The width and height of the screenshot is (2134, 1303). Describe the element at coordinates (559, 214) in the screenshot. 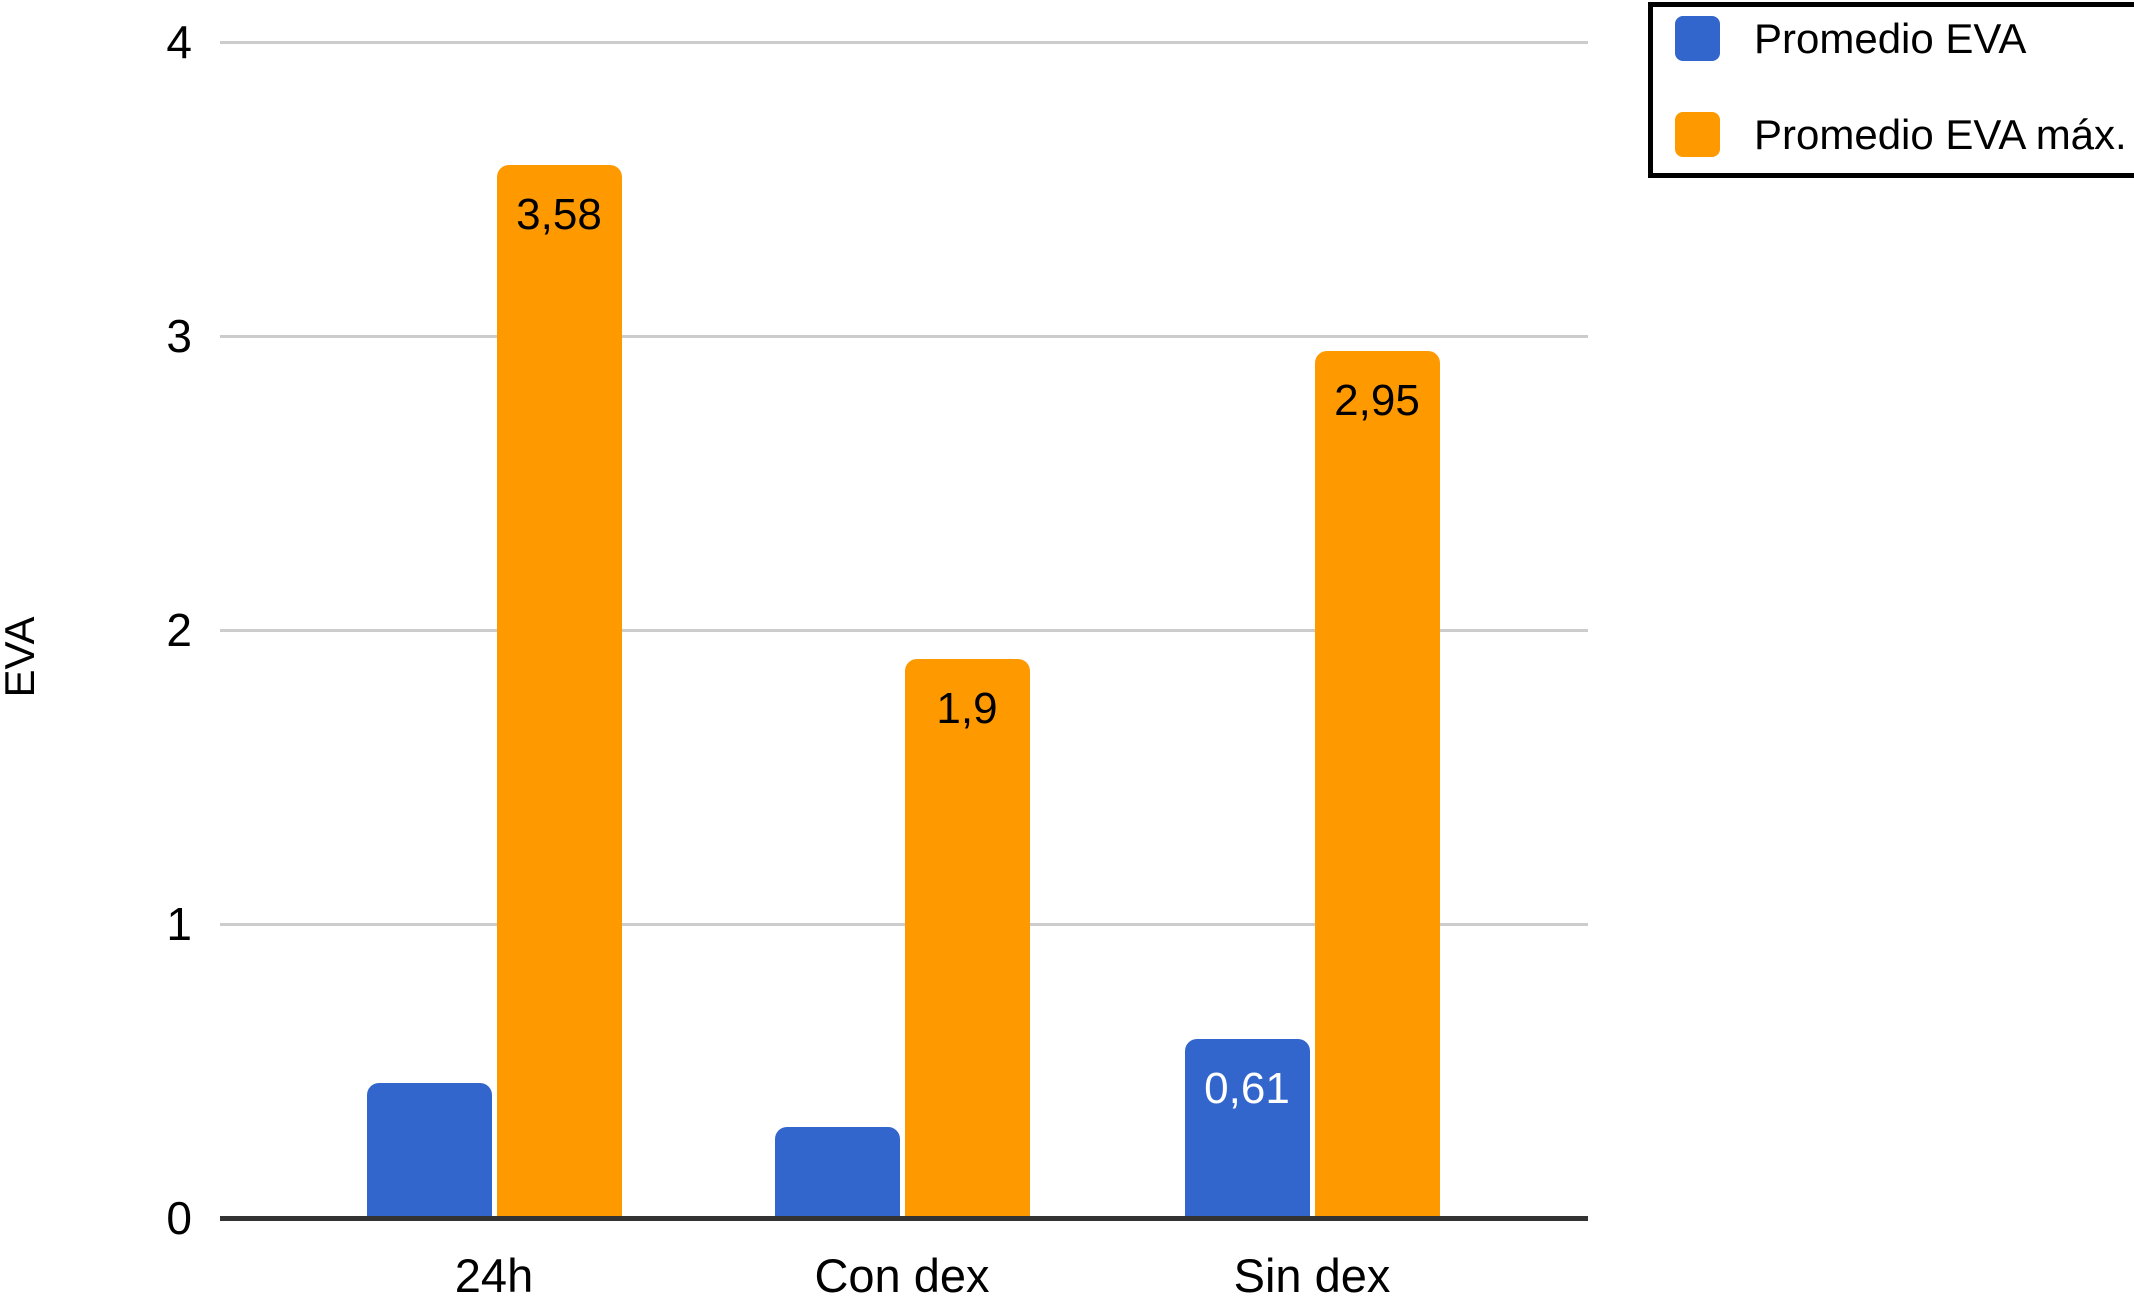

I see `bar-data-label: 3,58` at that location.